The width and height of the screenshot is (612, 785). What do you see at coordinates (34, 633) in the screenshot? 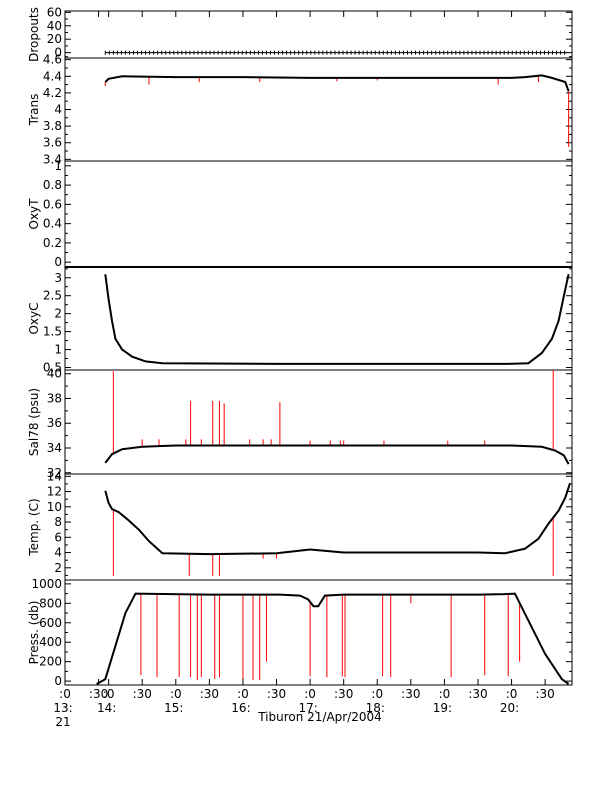
I see `y-axis-label: Press. (db)` at bounding box center [34, 633].